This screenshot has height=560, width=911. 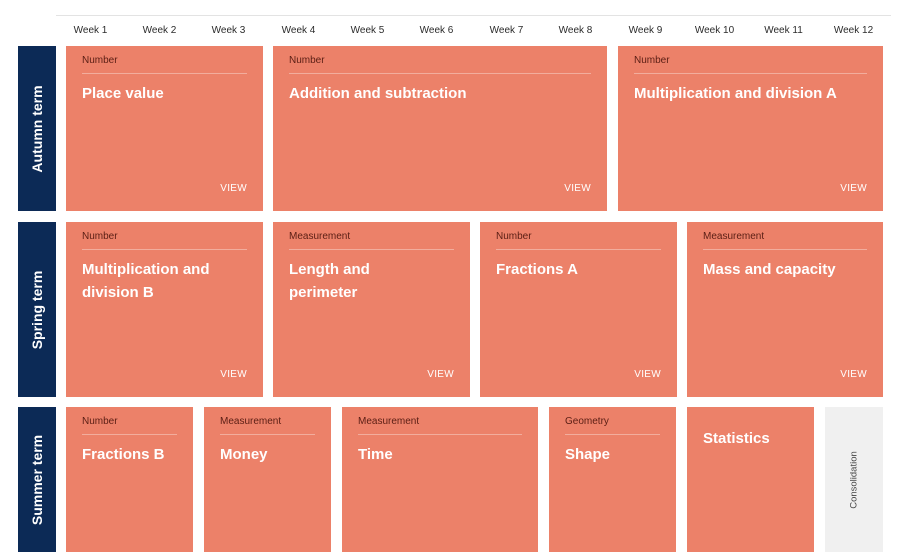 What do you see at coordinates (853, 30) in the screenshot?
I see `week-label: Week 12` at bounding box center [853, 30].